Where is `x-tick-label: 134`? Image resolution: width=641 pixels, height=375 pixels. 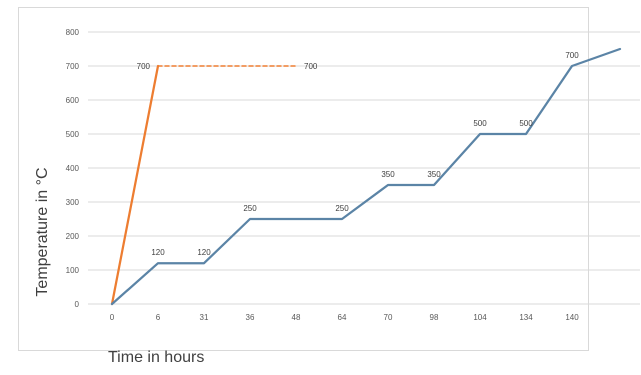 x-tick-label: 134 is located at coordinates (526, 317).